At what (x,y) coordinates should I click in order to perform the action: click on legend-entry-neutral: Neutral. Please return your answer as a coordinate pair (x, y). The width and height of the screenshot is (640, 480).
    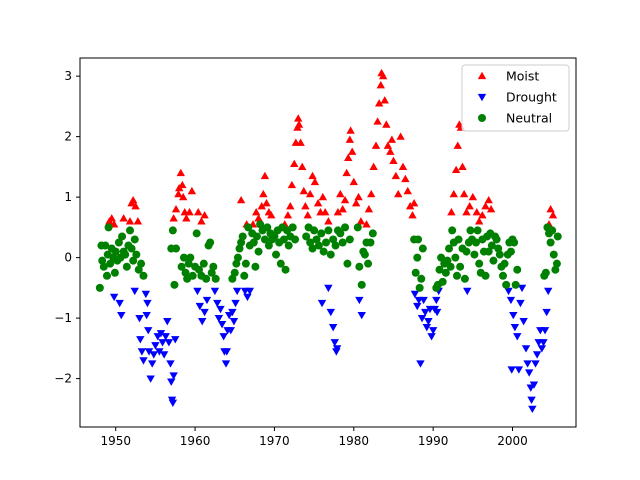
    Looking at the image, I should click on (515, 118).